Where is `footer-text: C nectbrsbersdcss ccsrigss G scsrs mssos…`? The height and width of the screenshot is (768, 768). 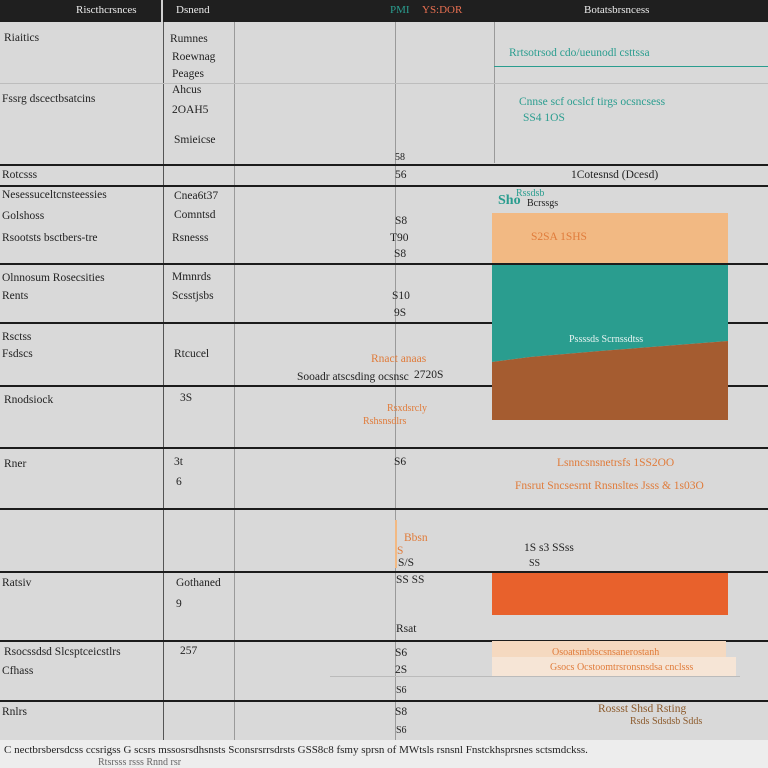 footer-text: C nectbrsbersdcss ccsrigss G scsrs mssos… is located at coordinates (296, 750).